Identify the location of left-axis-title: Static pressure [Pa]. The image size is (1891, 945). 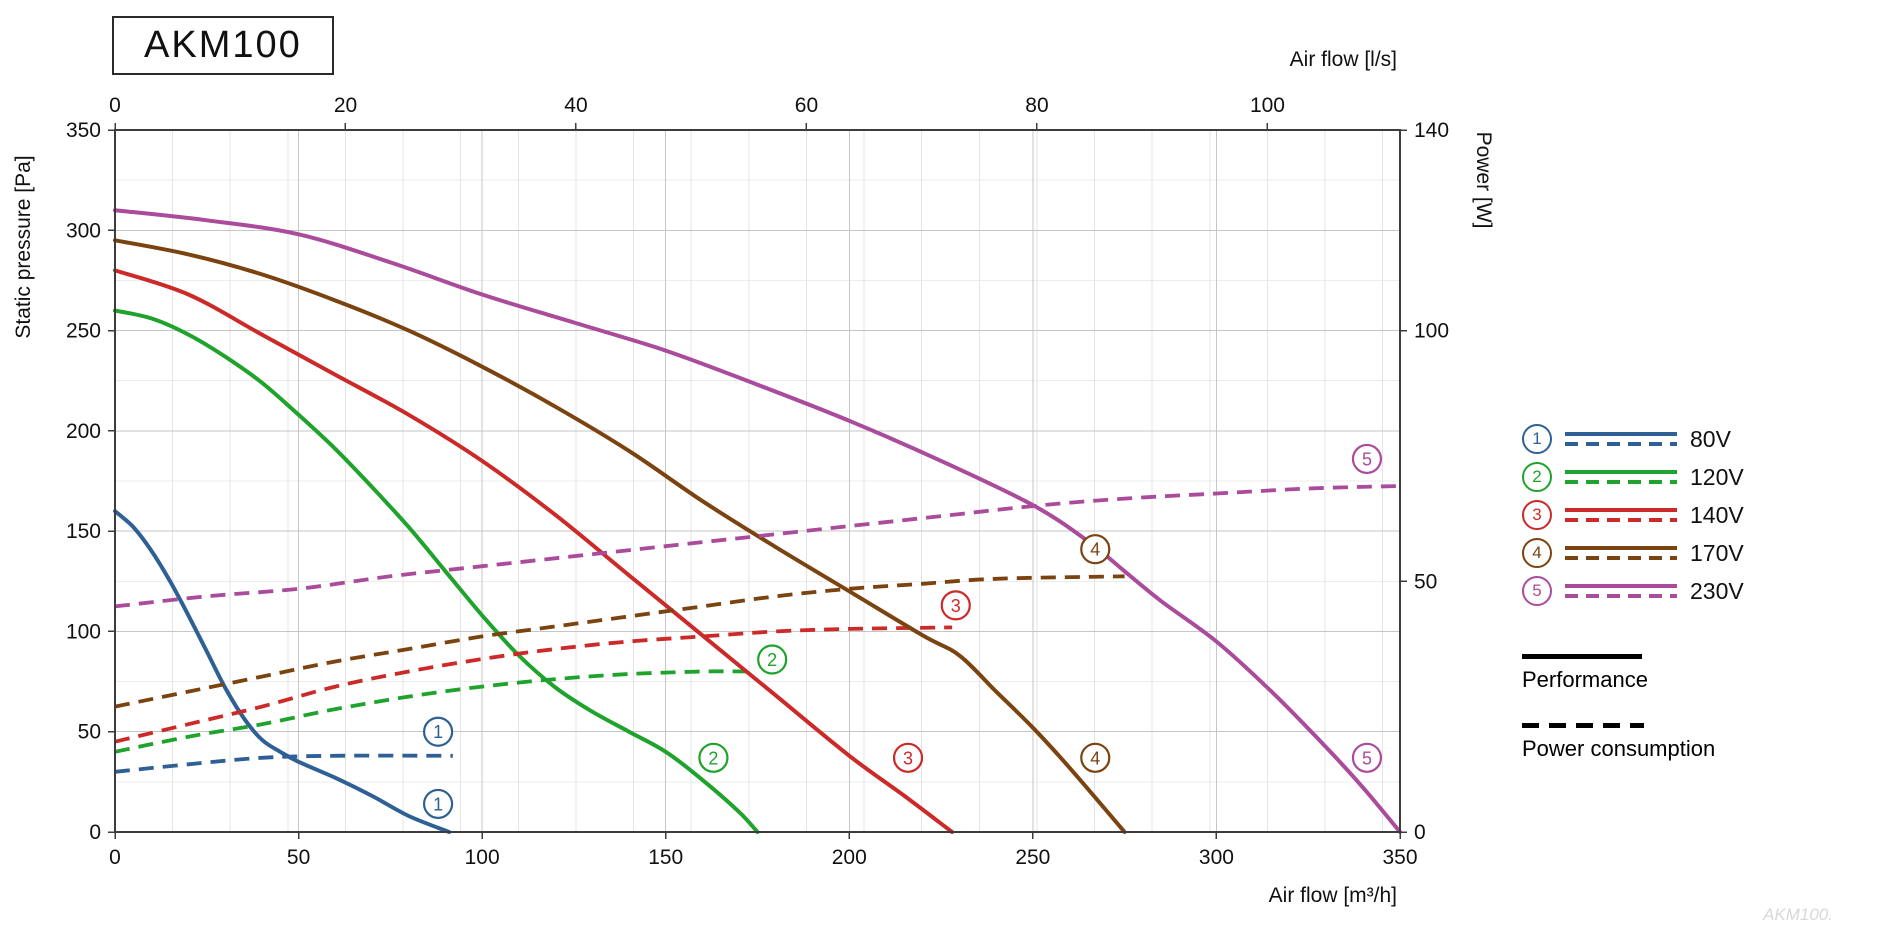
(23, 246).